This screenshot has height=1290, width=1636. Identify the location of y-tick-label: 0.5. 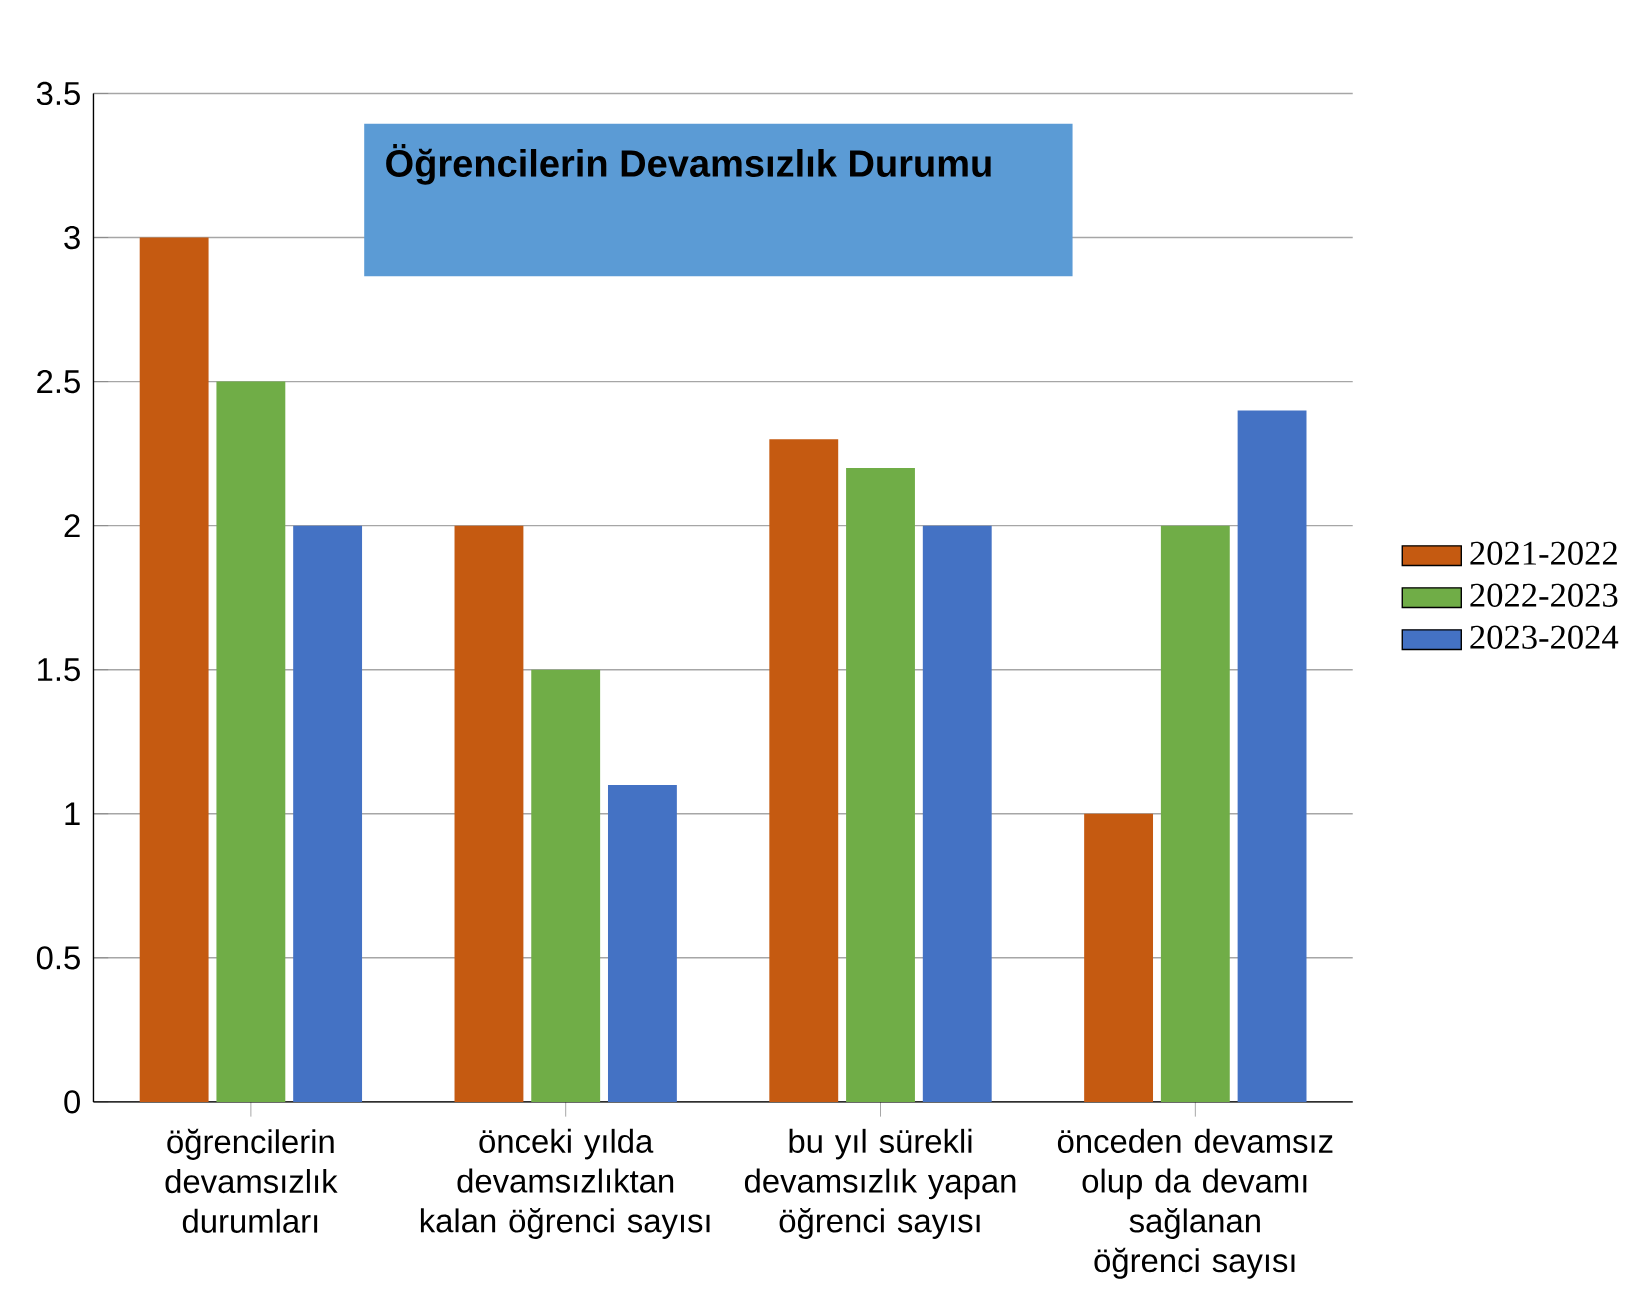
(58, 958).